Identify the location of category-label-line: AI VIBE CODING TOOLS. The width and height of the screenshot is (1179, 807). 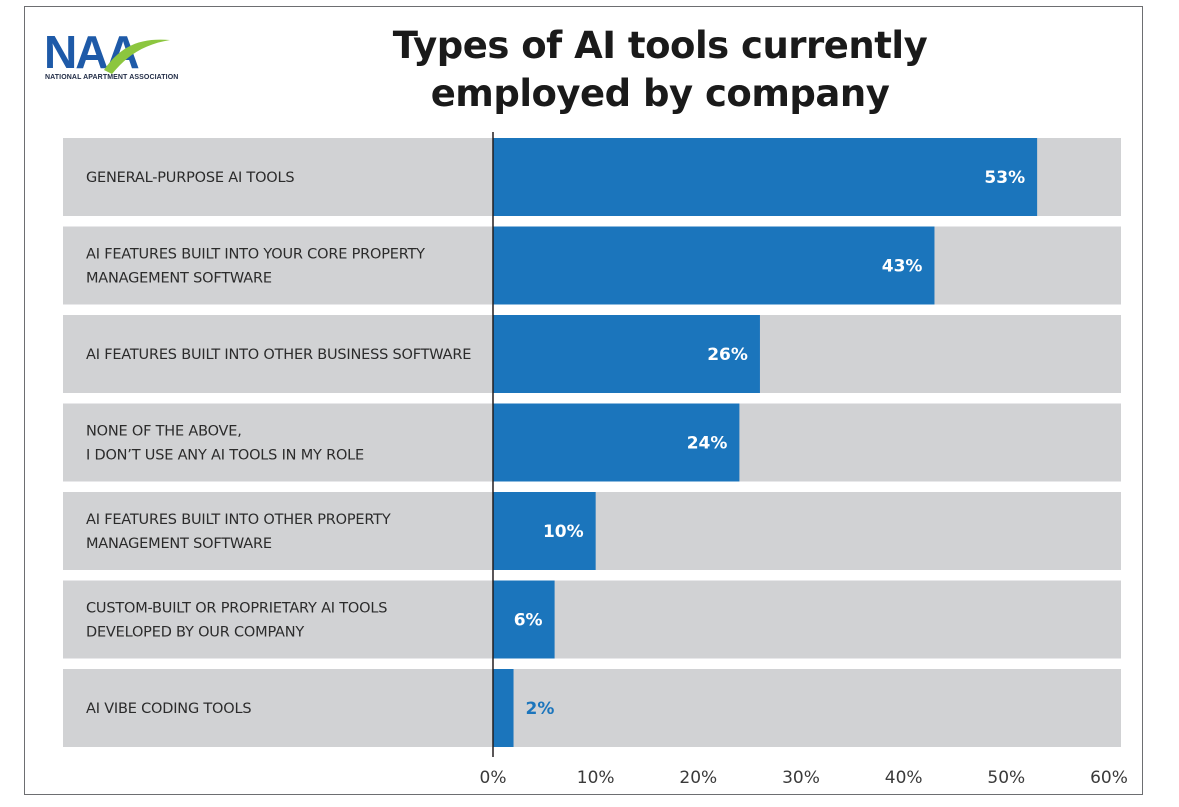
(168, 709).